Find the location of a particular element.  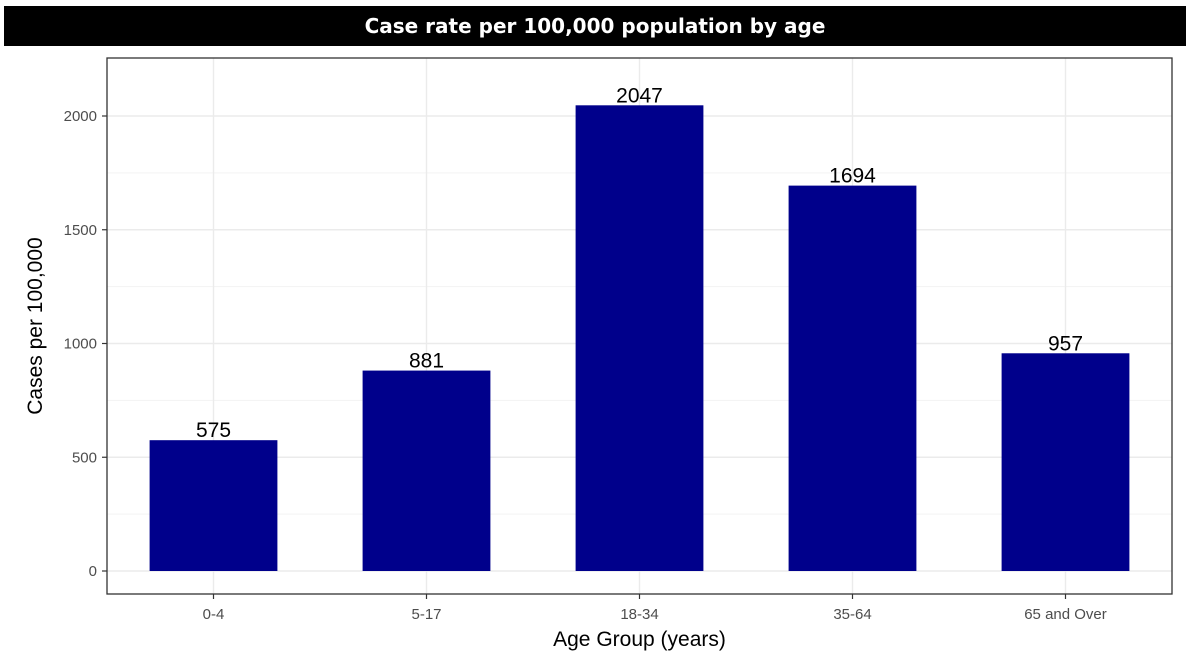

y-tick-label: 500 is located at coordinates (84, 457).